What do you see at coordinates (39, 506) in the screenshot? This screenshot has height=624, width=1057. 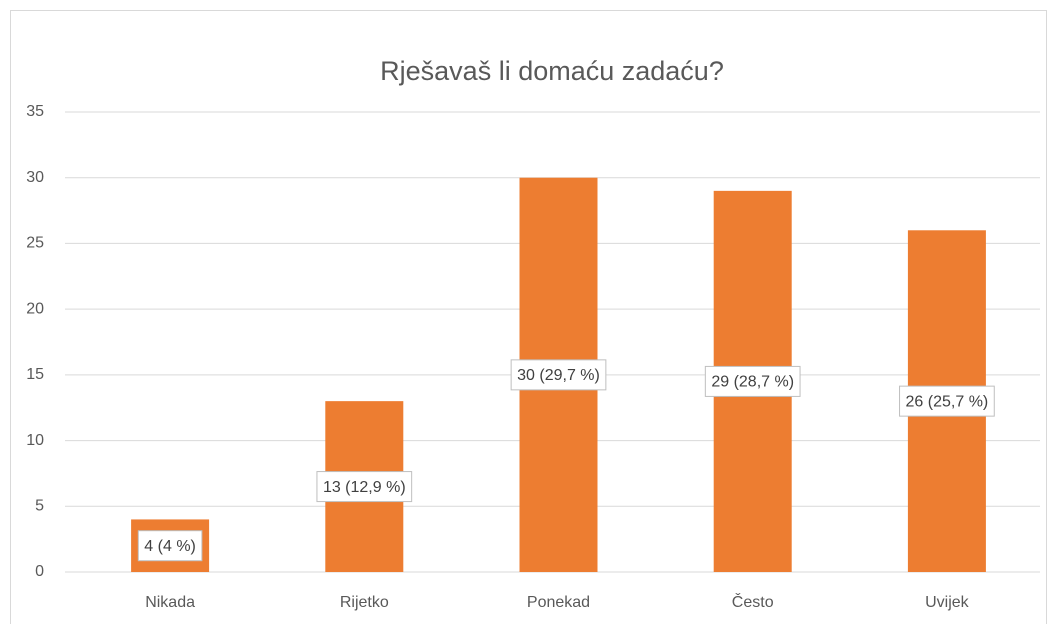 I see `y-tick-label: 5` at bounding box center [39, 506].